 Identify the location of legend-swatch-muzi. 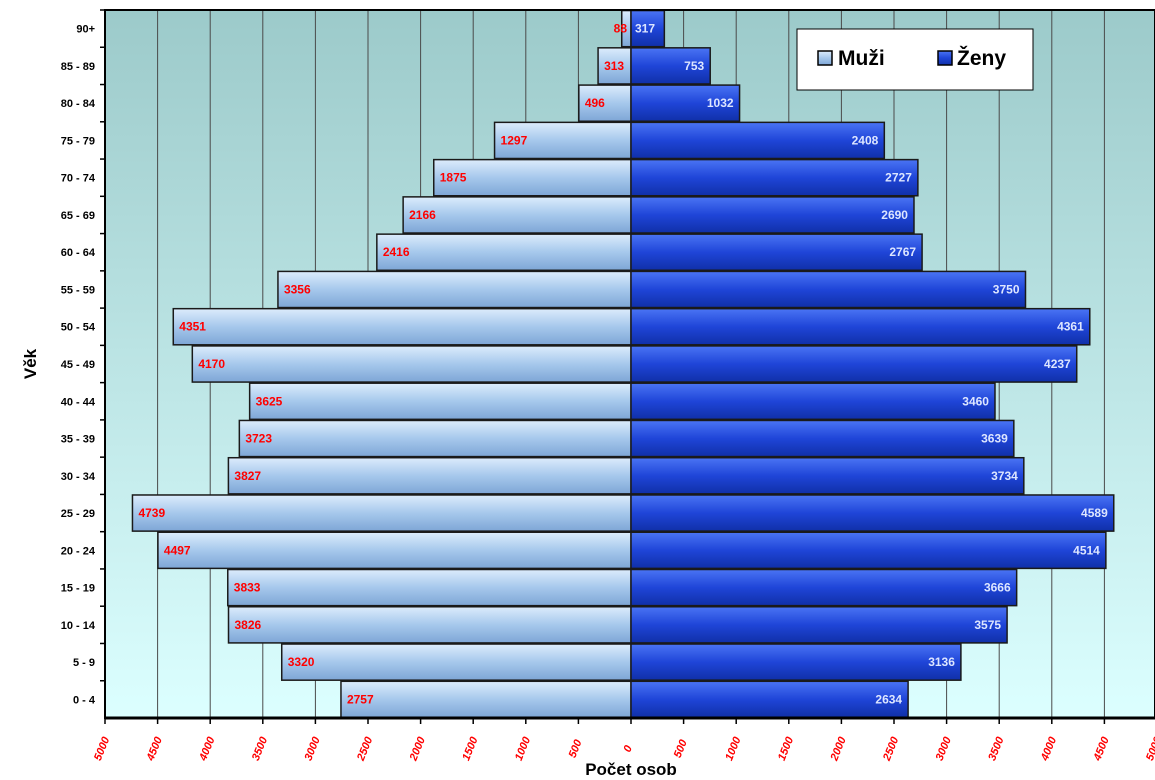
(825, 58).